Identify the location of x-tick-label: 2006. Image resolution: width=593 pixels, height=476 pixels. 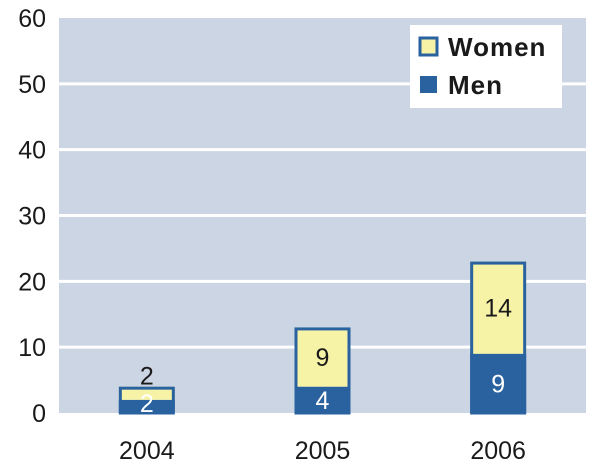
(498, 451).